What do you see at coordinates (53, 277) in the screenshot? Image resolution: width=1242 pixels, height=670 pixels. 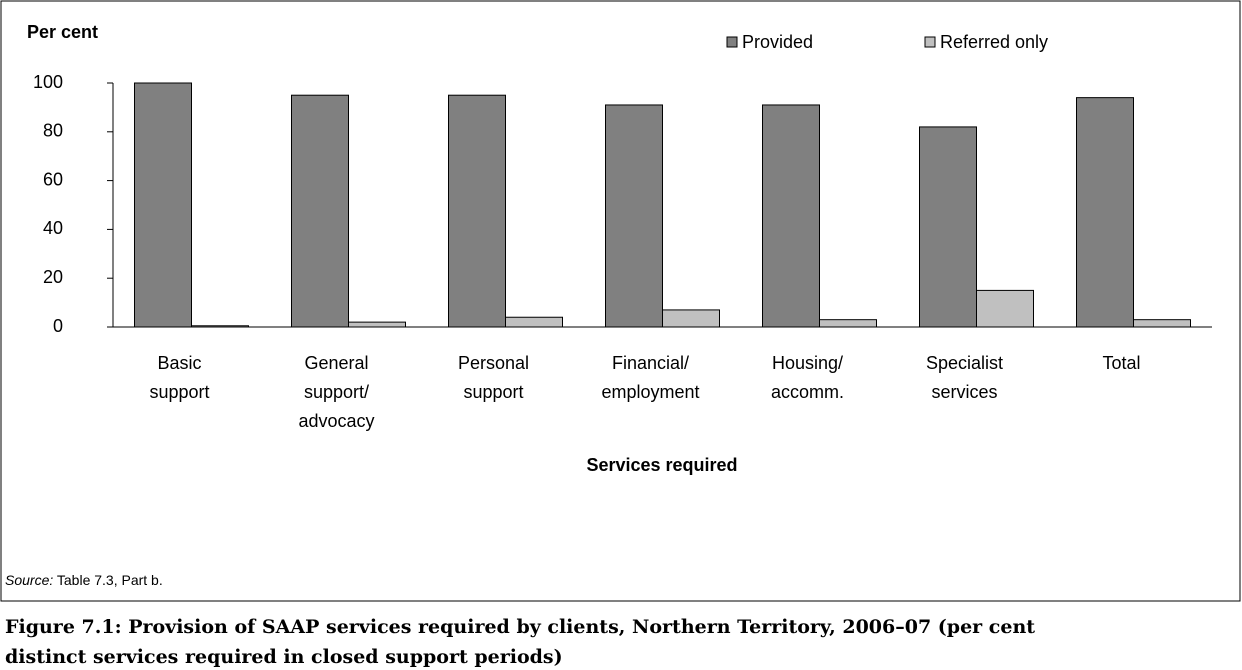 I see `y-tick-label: 20` at bounding box center [53, 277].